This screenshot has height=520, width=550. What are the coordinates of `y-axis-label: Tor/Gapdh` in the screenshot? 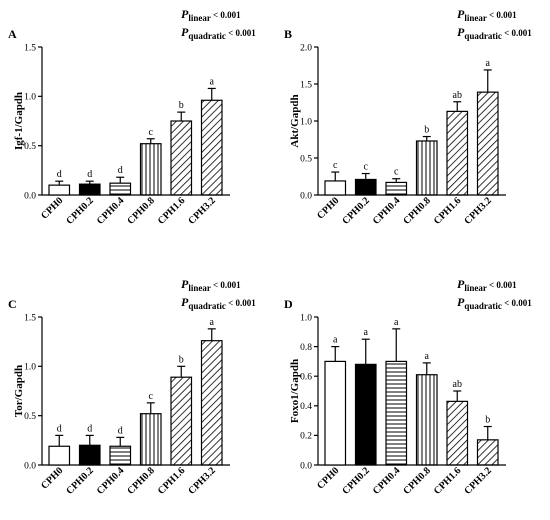 It's located at (19, 391).